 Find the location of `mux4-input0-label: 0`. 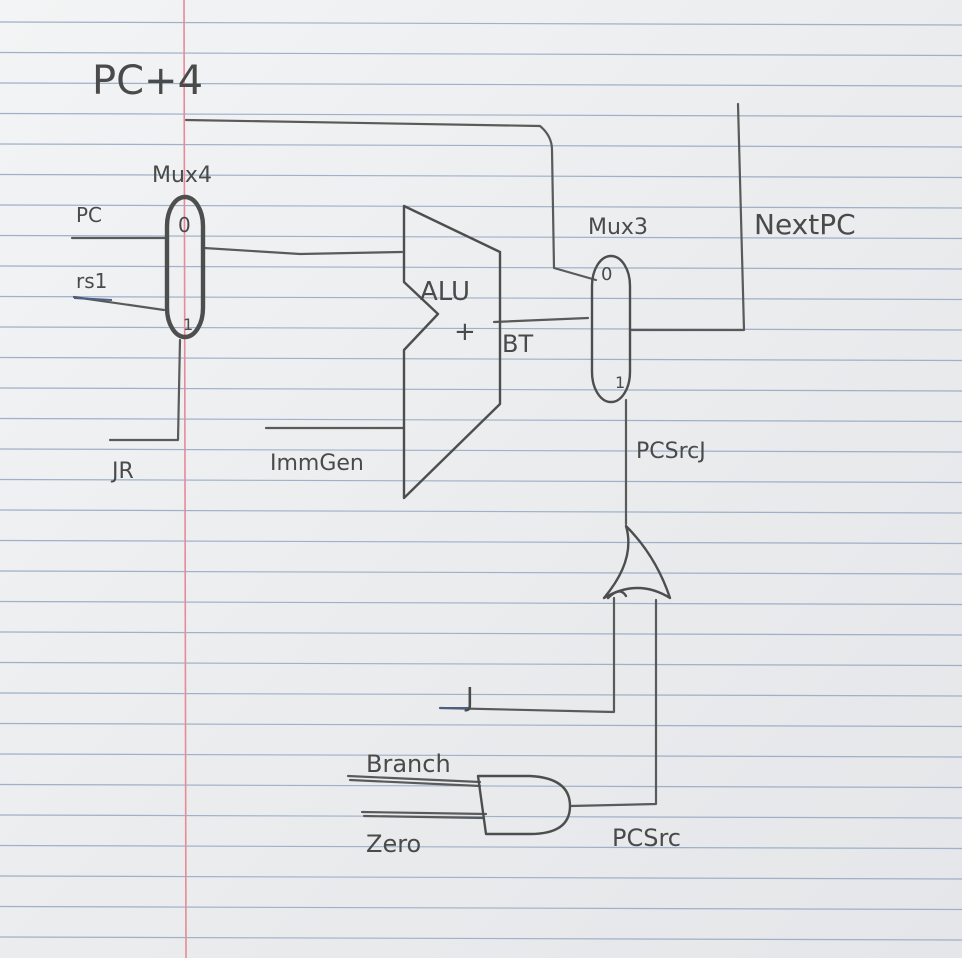

mux4-input0-label: 0 is located at coordinates (184, 225).